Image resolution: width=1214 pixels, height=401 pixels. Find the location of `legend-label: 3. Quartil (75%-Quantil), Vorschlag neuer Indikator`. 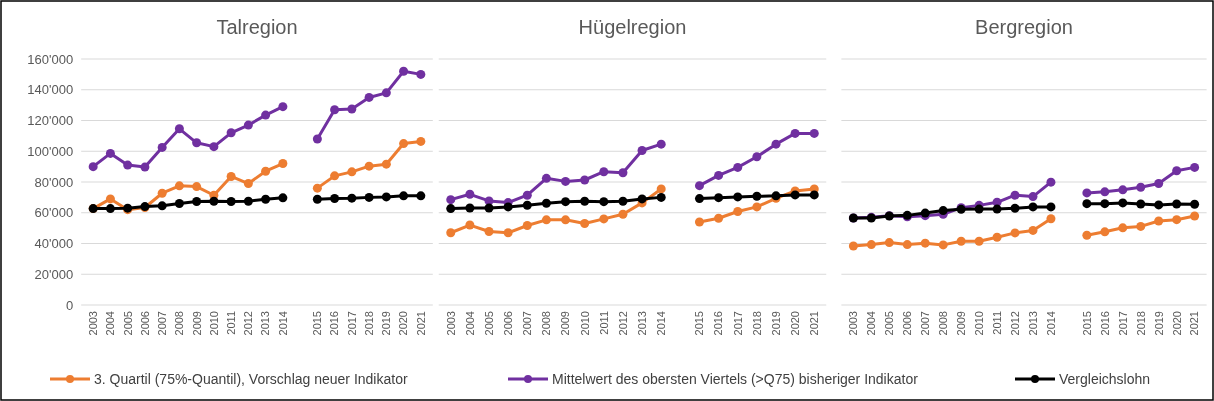

legend-label: 3. Quartil (75%-Quantil), Vorschlag neuer Indikator is located at coordinates (251, 378).